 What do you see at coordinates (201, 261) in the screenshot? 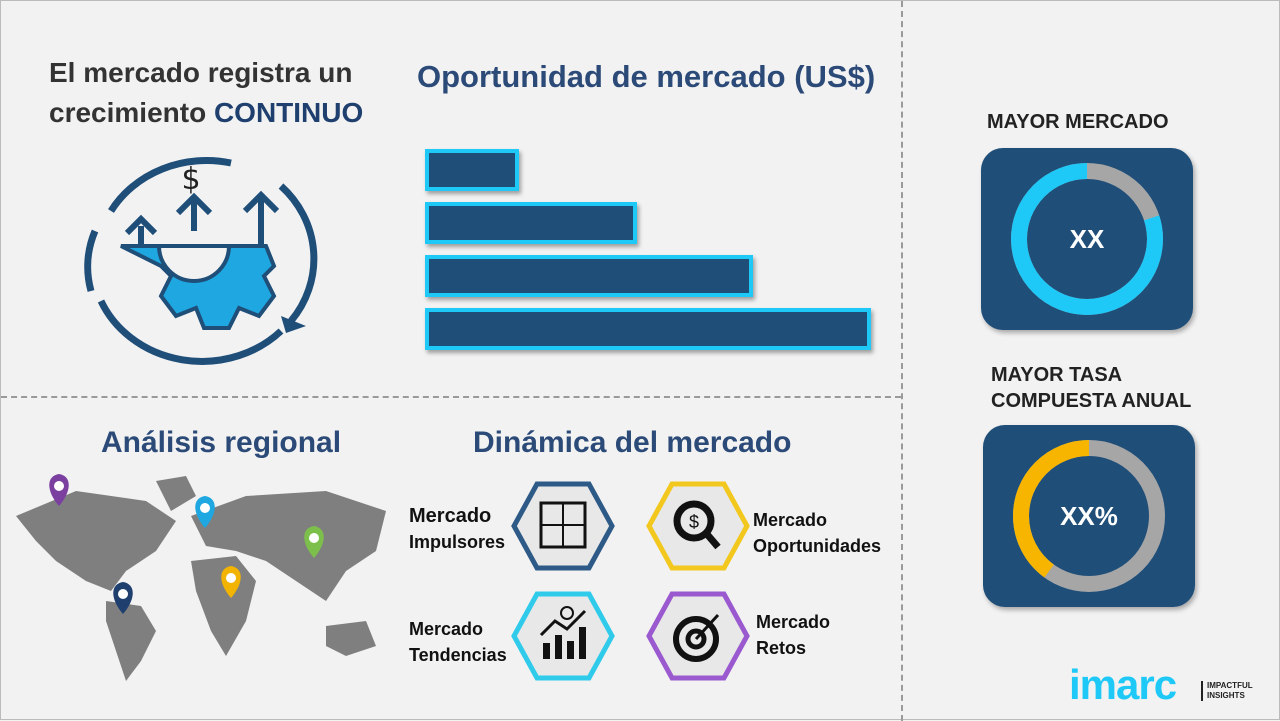
I see `growth-gear-icon: $` at bounding box center [201, 261].